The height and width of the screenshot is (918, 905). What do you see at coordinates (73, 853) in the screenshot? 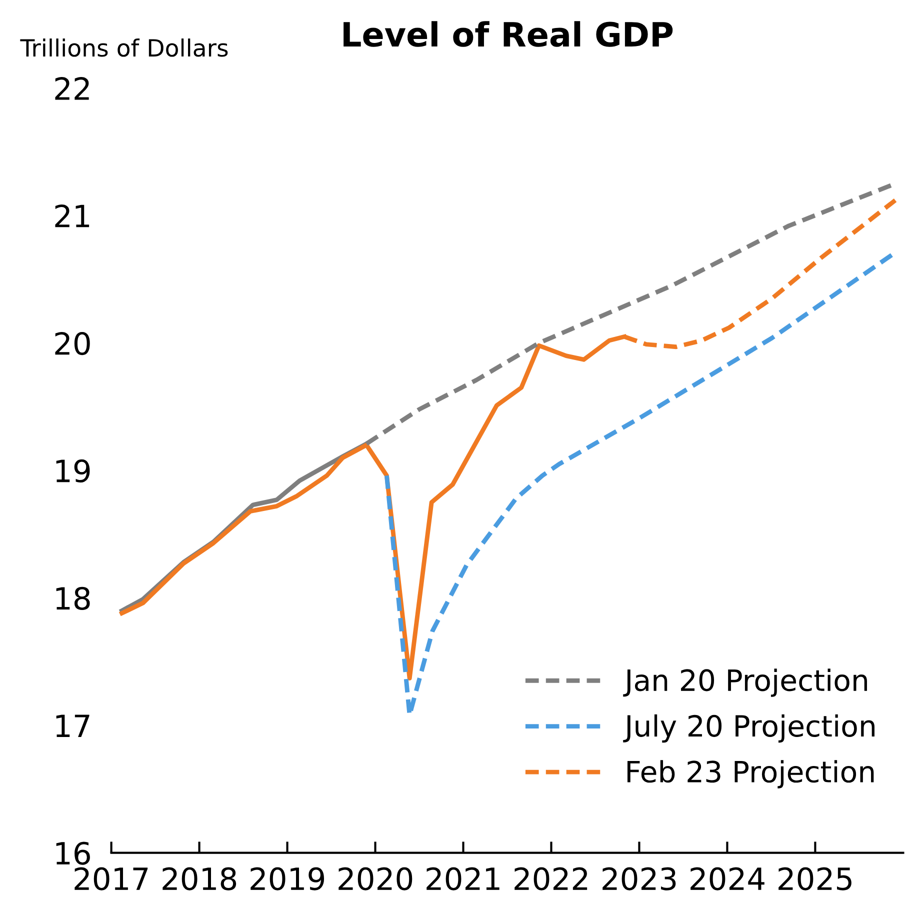
I see `y-tick-label: 16` at bounding box center [73, 853].